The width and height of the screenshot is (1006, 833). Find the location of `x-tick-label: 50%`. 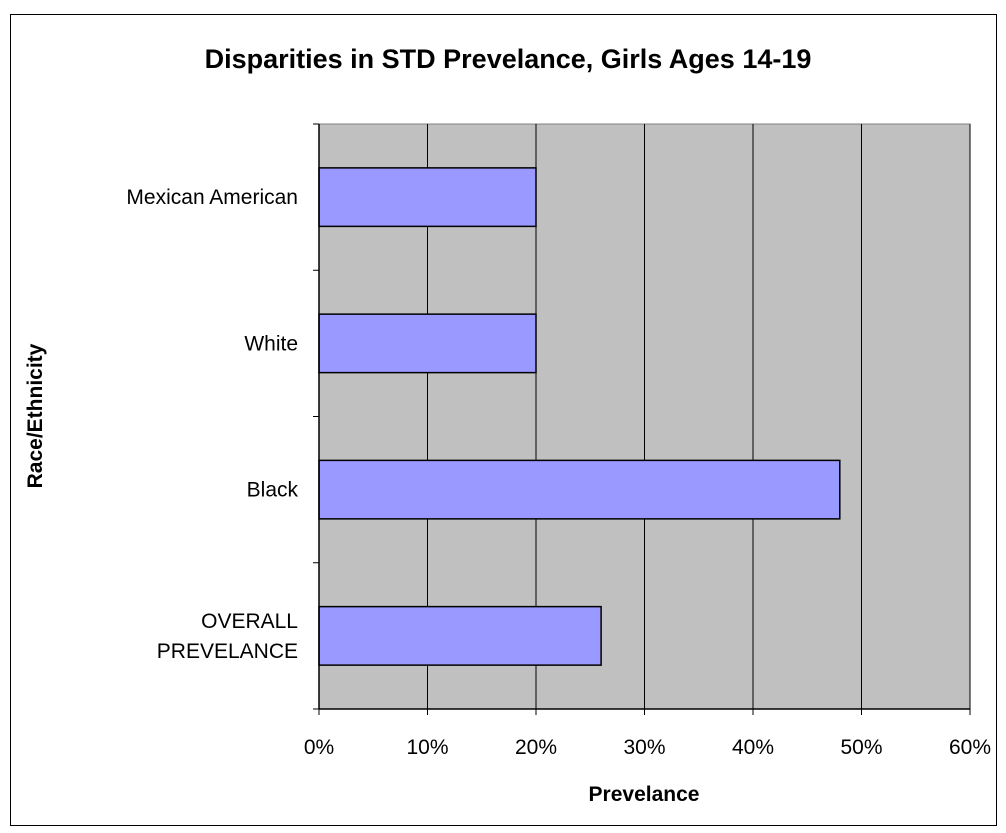

x-tick-label: 50% is located at coordinates (861, 747).